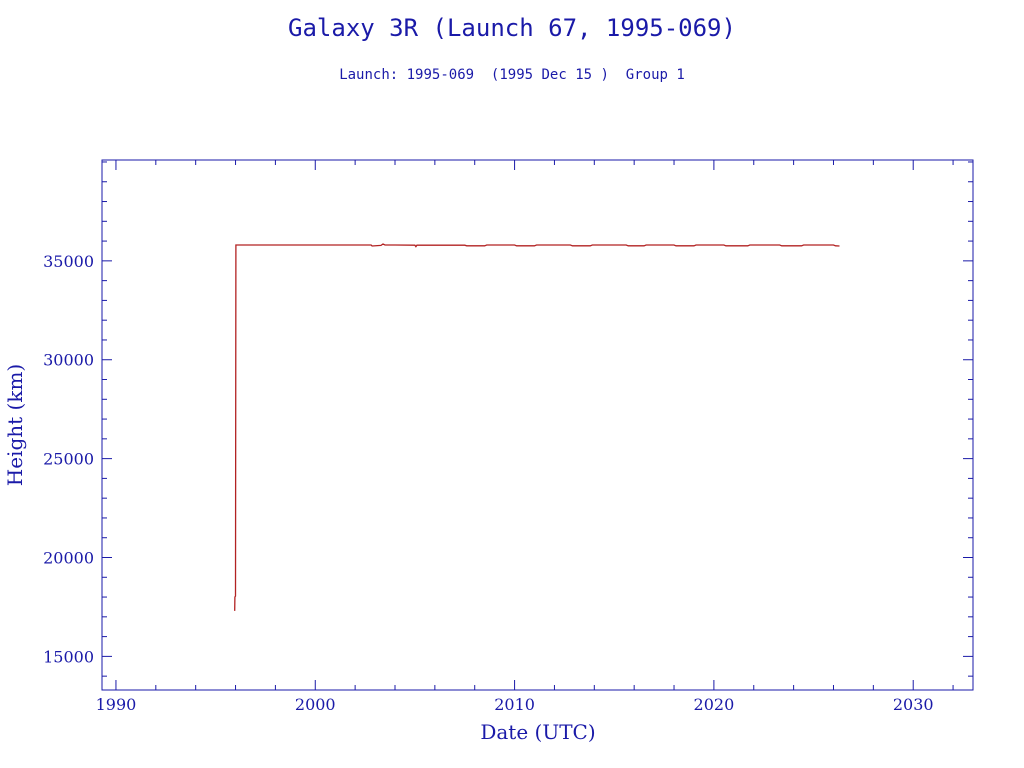 The height and width of the screenshot is (768, 1024). I want to click on x-axis-label: Date (UTC), so click(537, 732).